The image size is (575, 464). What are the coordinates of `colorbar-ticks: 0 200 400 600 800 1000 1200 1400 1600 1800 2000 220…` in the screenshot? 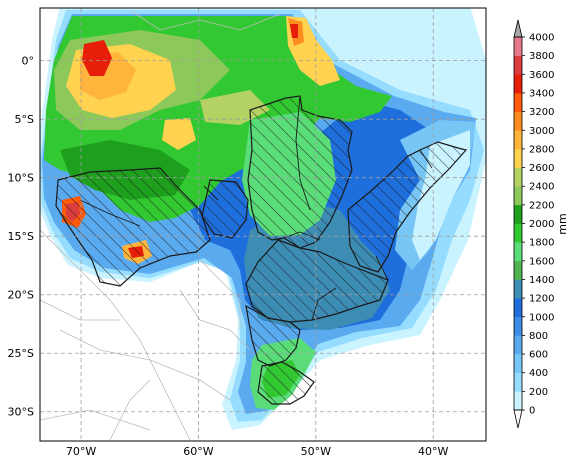 It's located at (538, 225).